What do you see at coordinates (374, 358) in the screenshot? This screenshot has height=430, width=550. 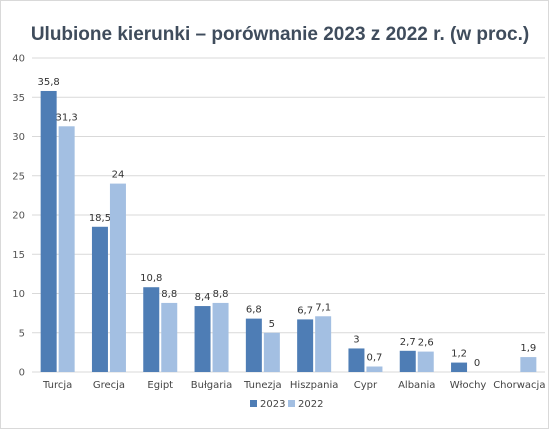 I see `data-label: 0,7` at bounding box center [374, 358].